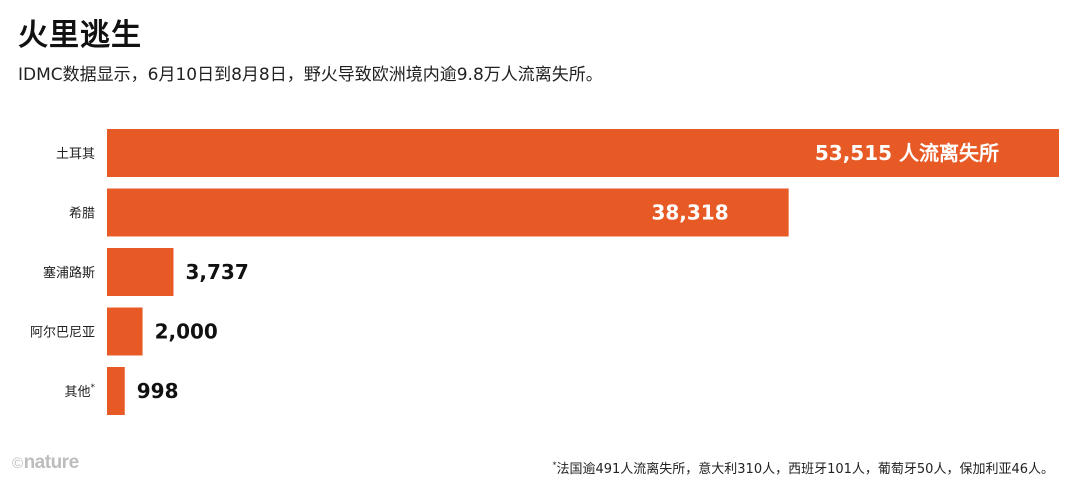 This screenshot has height=487, width=1080. What do you see at coordinates (310, 75) in the screenshot?
I see `chart-subtitle: IDMC数据显示，6月10日到8月8日，野火导致欧洲境内逾9.8万人流离失所。` at bounding box center [310, 75].